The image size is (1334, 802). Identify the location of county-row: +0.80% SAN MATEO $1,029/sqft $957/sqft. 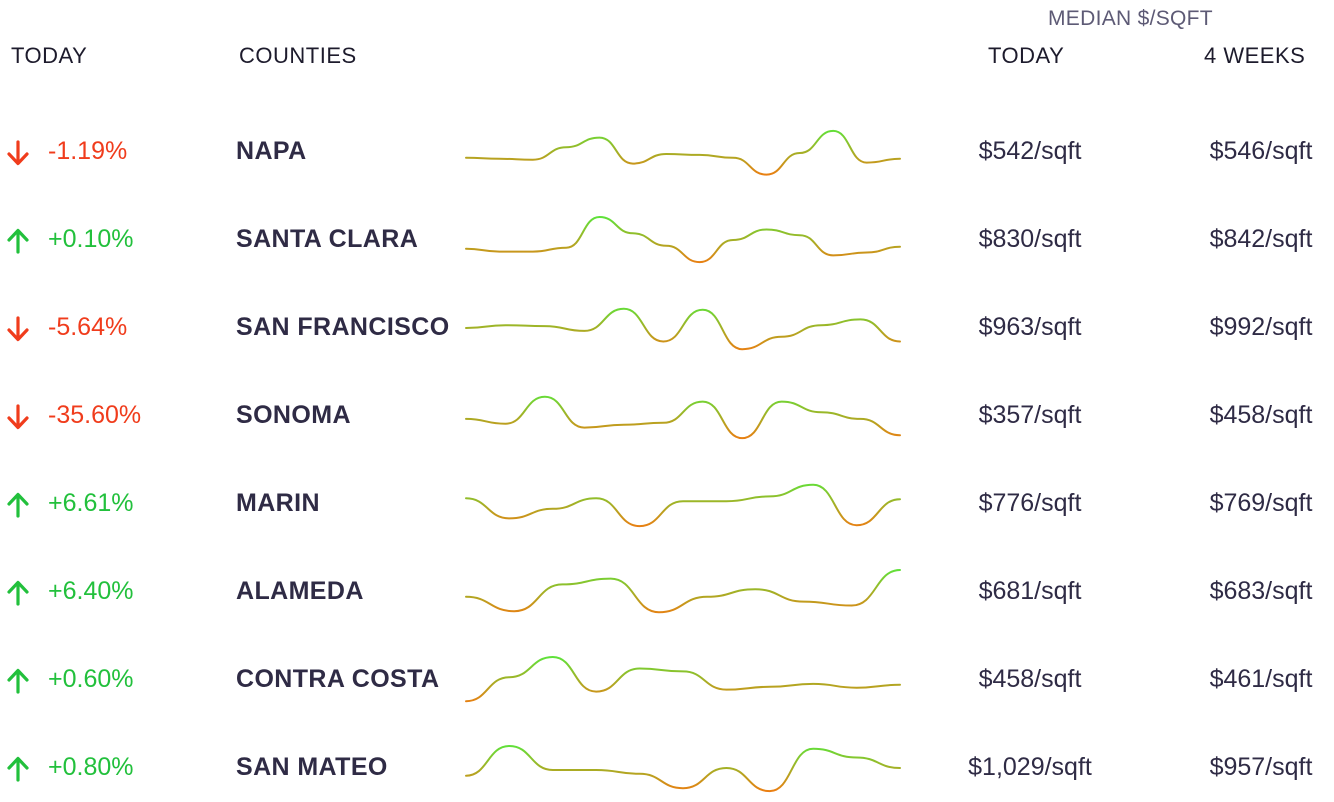
(667, 769).